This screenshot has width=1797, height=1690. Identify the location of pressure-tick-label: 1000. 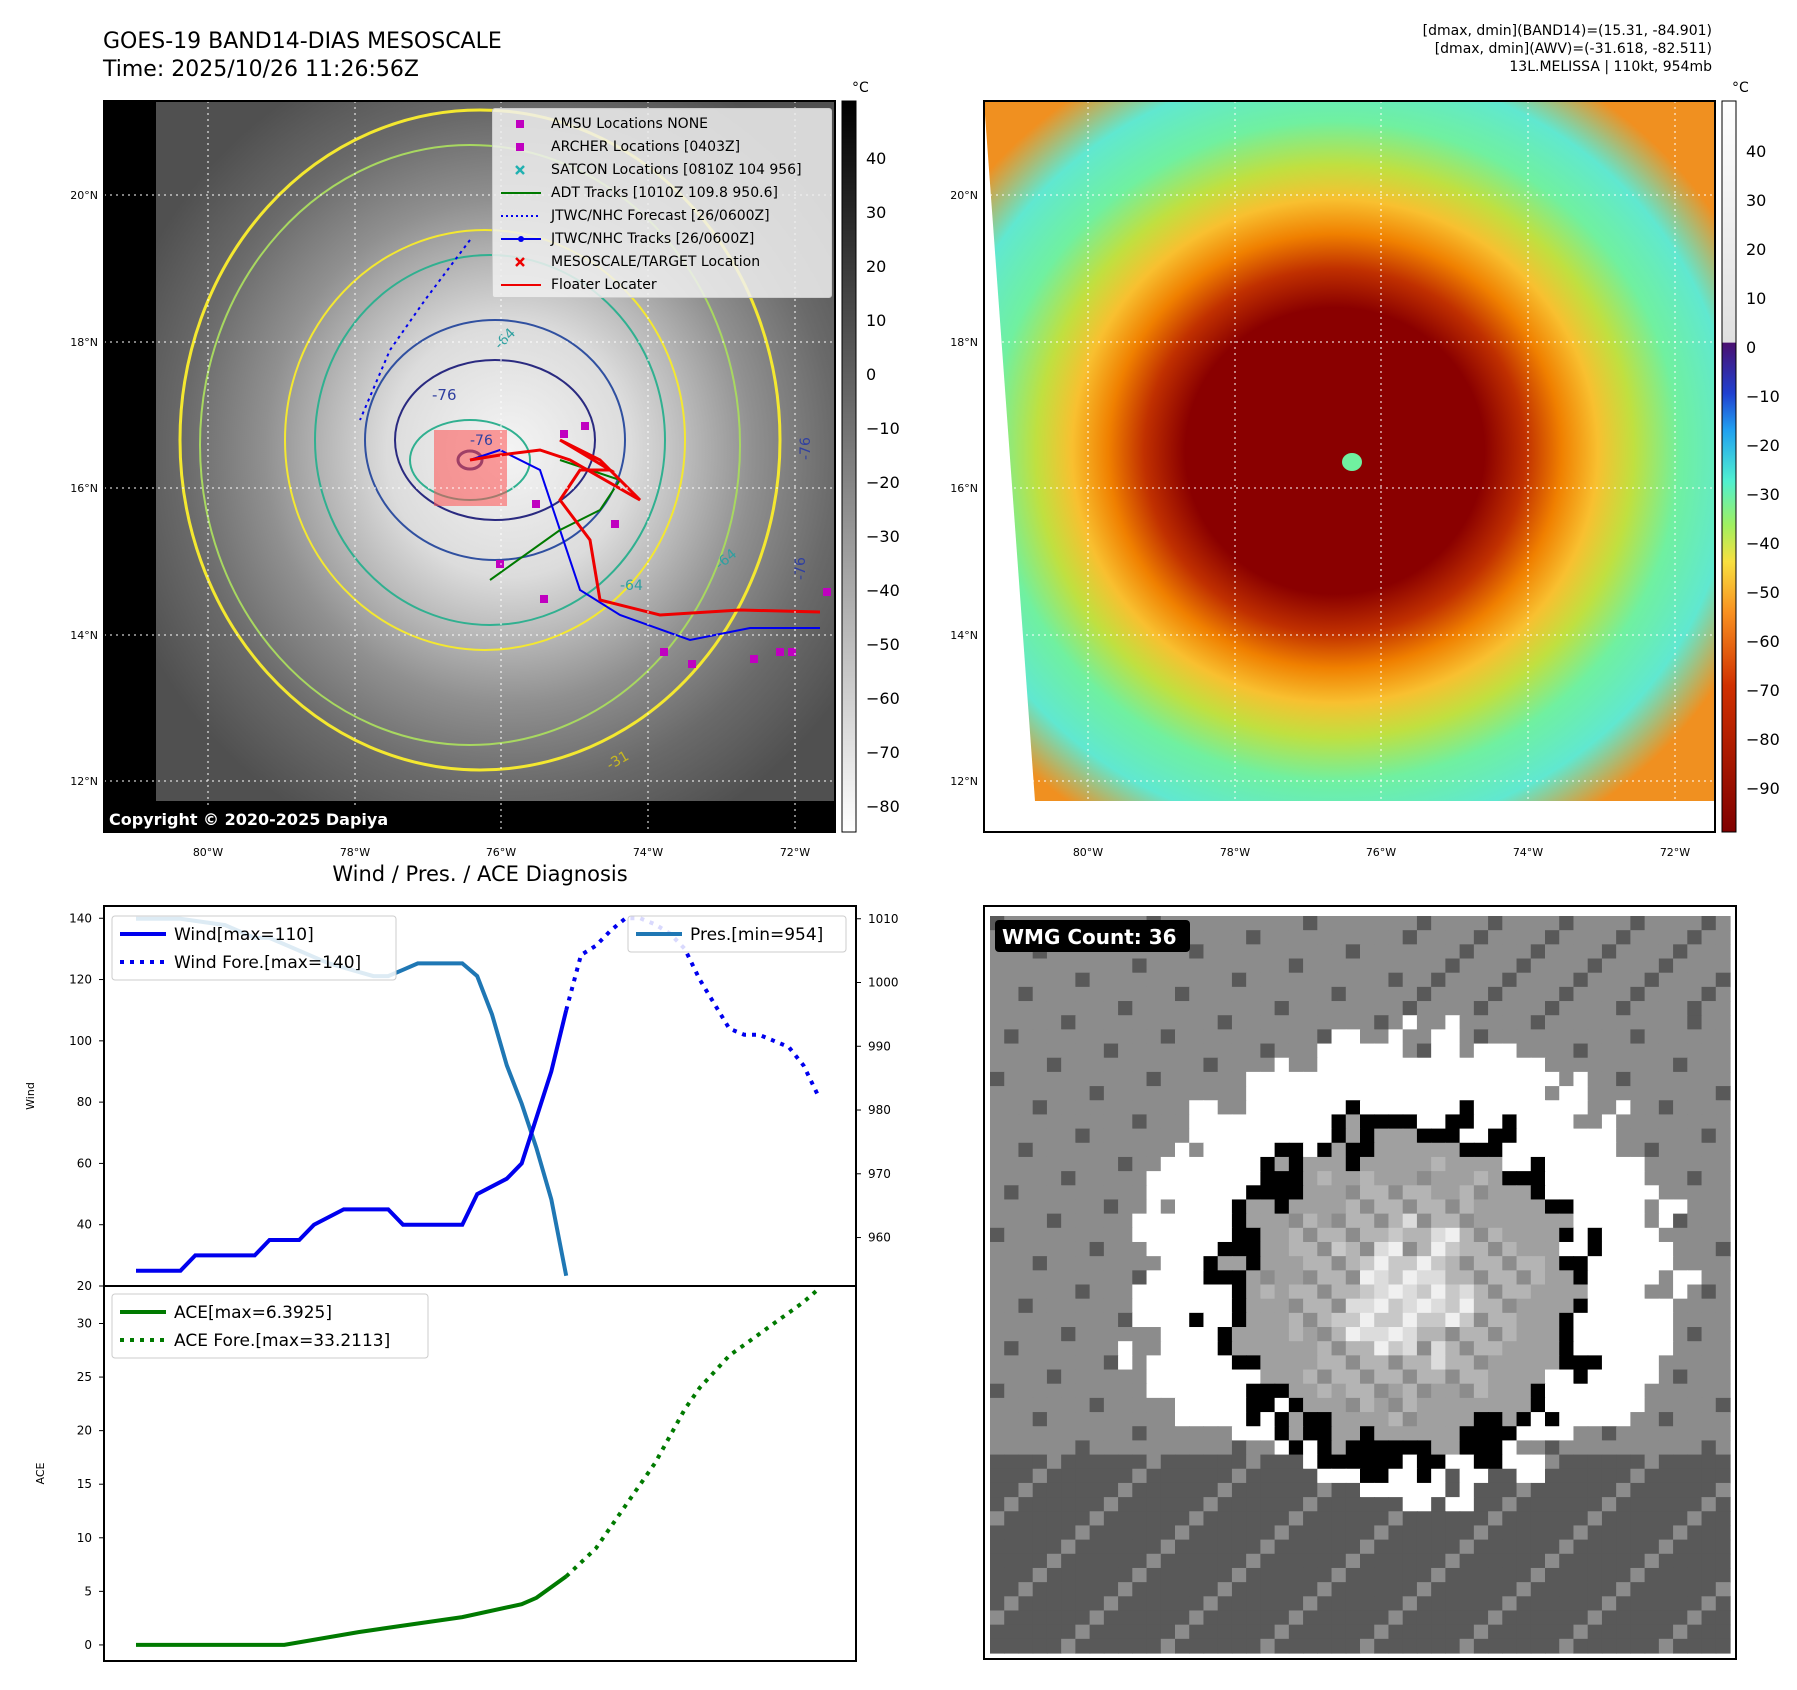
(883, 983).